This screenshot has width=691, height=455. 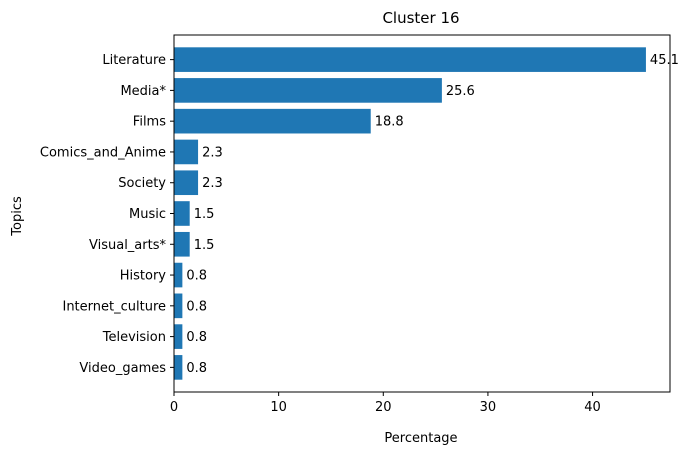 I want to click on x-tick-label: 30, so click(x=488, y=407).